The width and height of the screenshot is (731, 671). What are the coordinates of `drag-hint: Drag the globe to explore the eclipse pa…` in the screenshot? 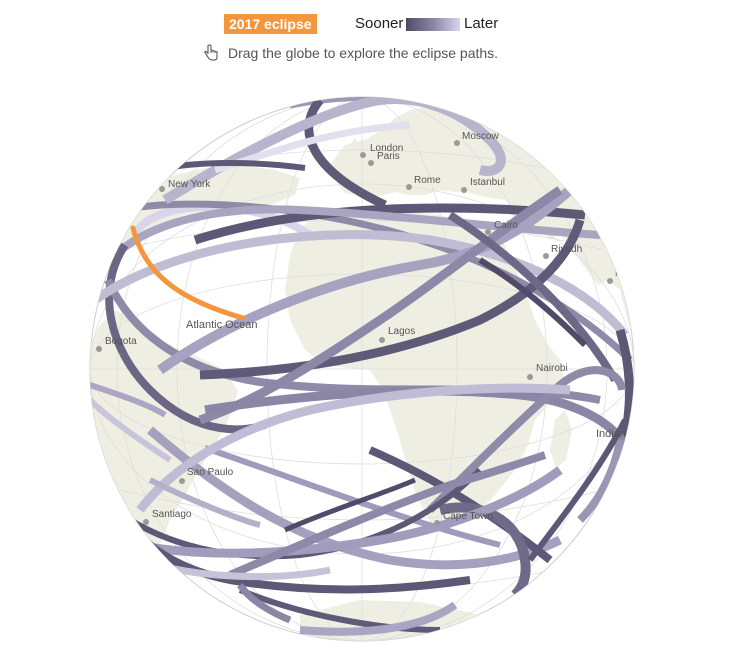 It's located at (365, 54).